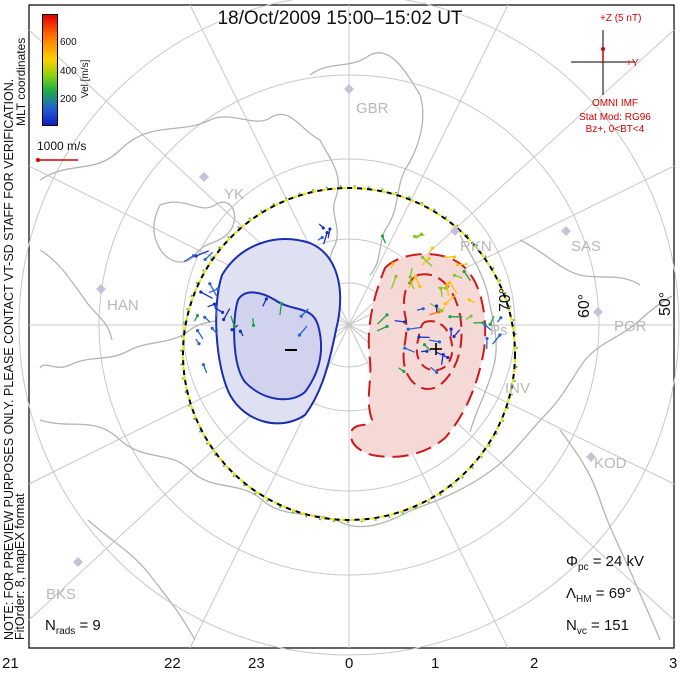 The image size is (680, 674). Describe the element at coordinates (90, 625) in the screenshot. I see `nrads-value: = 9` at that location.